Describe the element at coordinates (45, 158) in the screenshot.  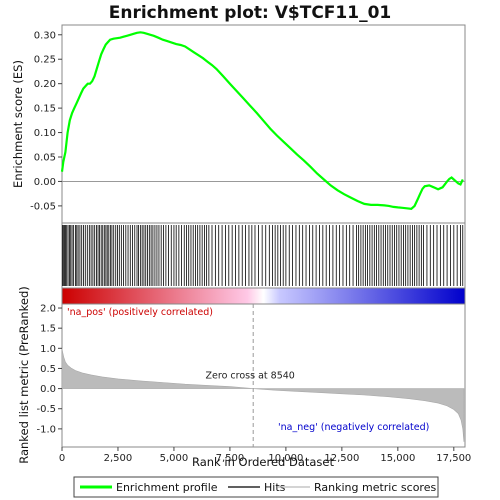
I see `es-y-tick-label: 0.05` at that location.